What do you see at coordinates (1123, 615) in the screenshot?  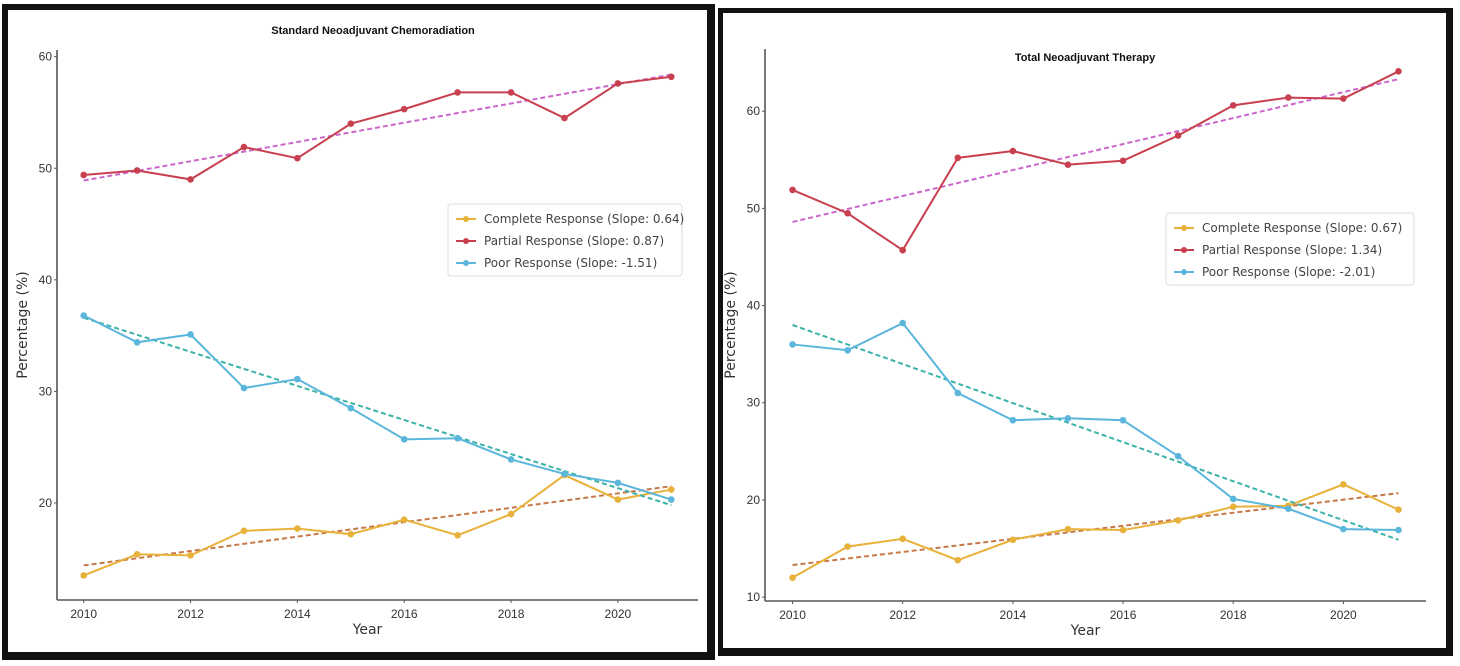 I see `x-tick-label: 2016` at bounding box center [1123, 615].